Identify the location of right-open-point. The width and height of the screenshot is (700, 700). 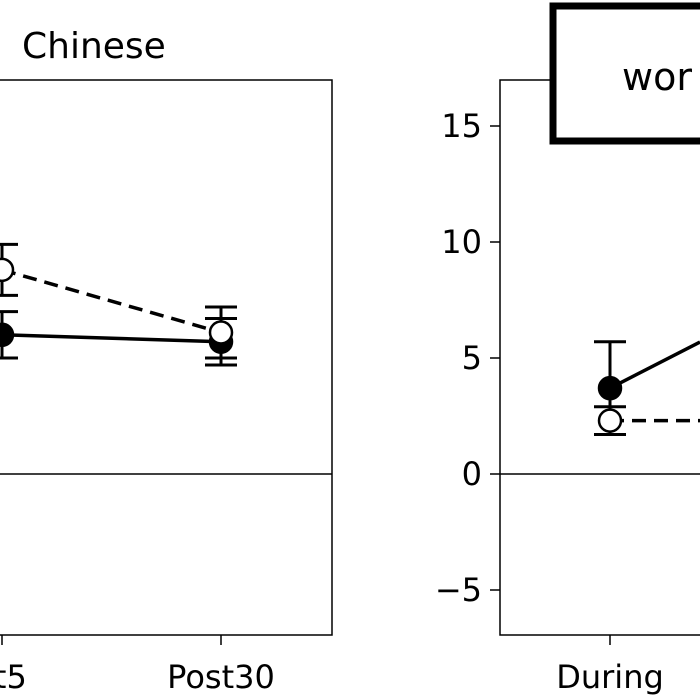
(610, 420).